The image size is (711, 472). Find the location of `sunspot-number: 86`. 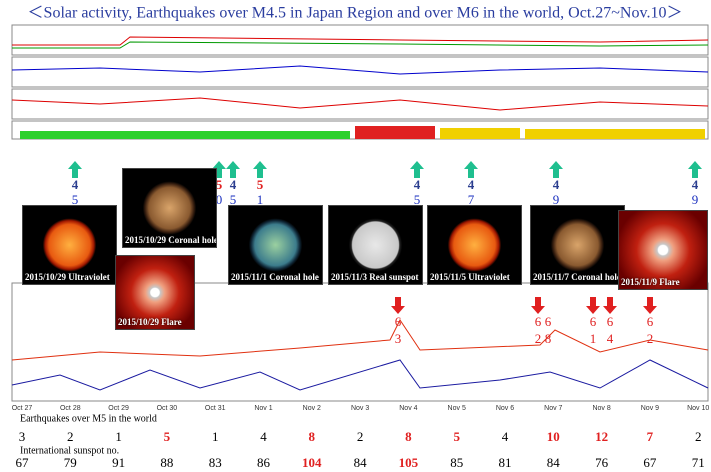

sunspot-number: 86 is located at coordinates (264, 462).